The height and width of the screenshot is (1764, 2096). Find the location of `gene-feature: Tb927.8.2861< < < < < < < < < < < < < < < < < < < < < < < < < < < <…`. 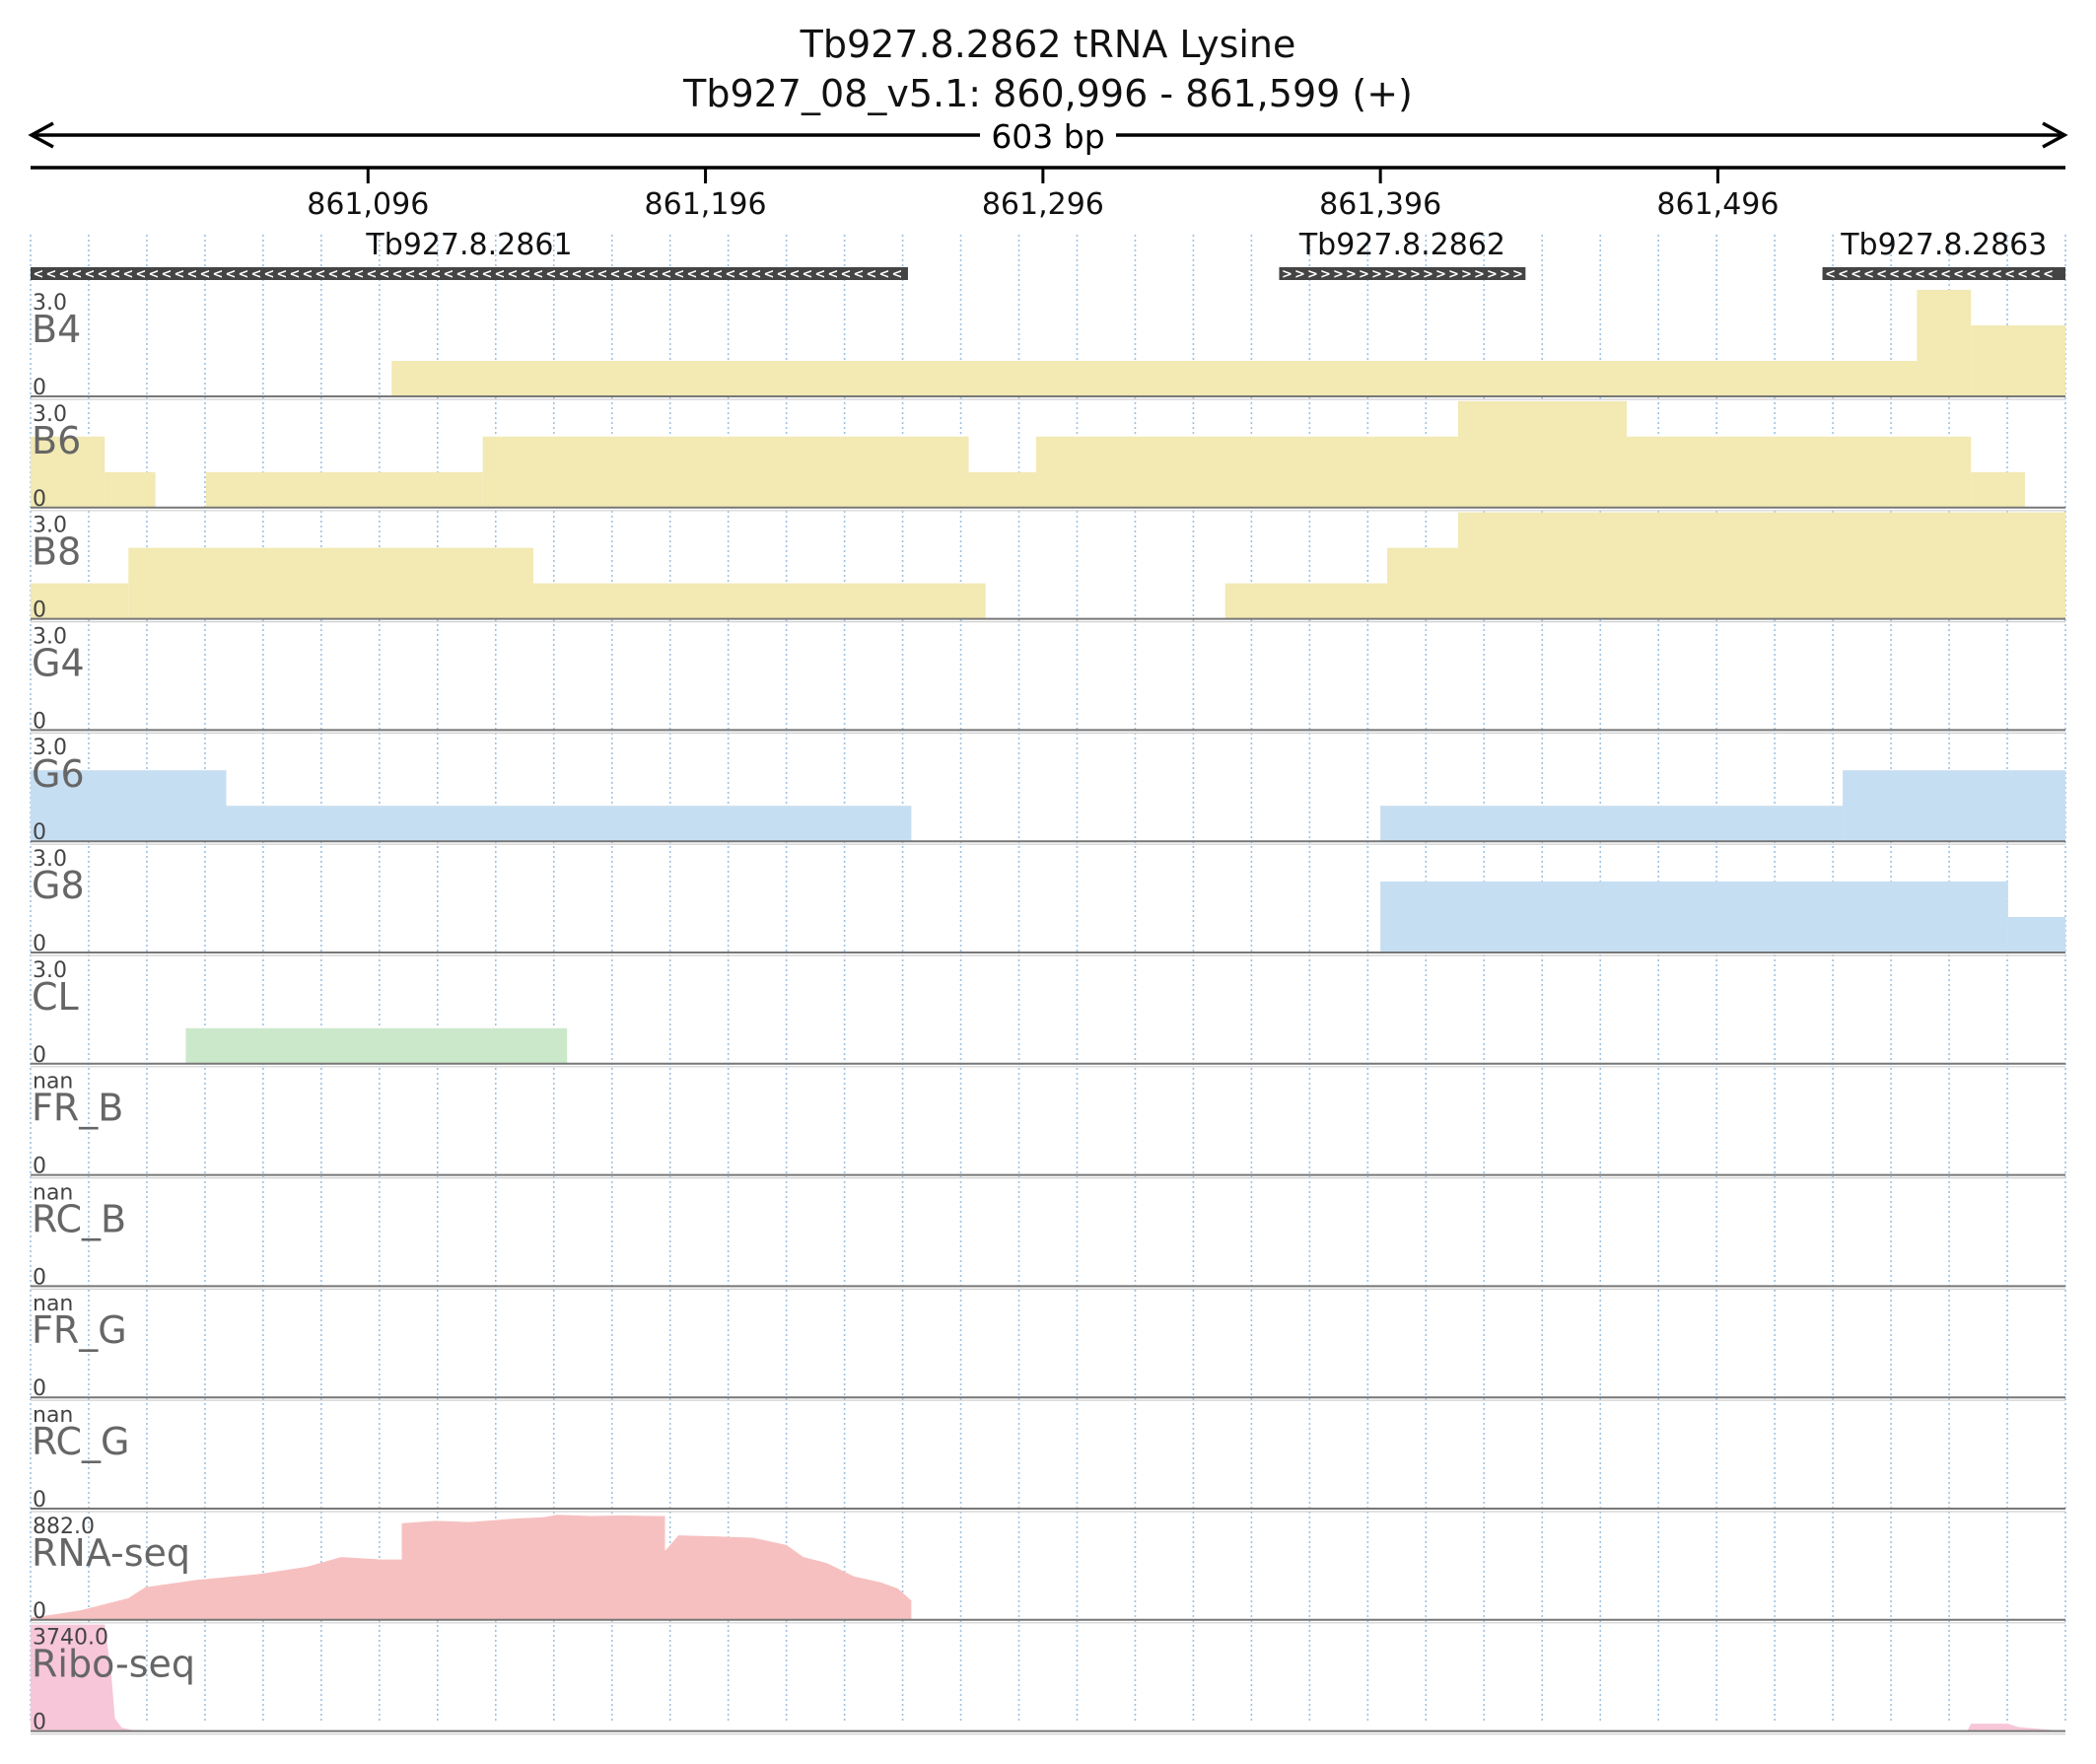

gene-feature: Tb927.8.2861< < < < < < < < < < < < < < < < < < < < < < < < < < < <… is located at coordinates (469, 255).